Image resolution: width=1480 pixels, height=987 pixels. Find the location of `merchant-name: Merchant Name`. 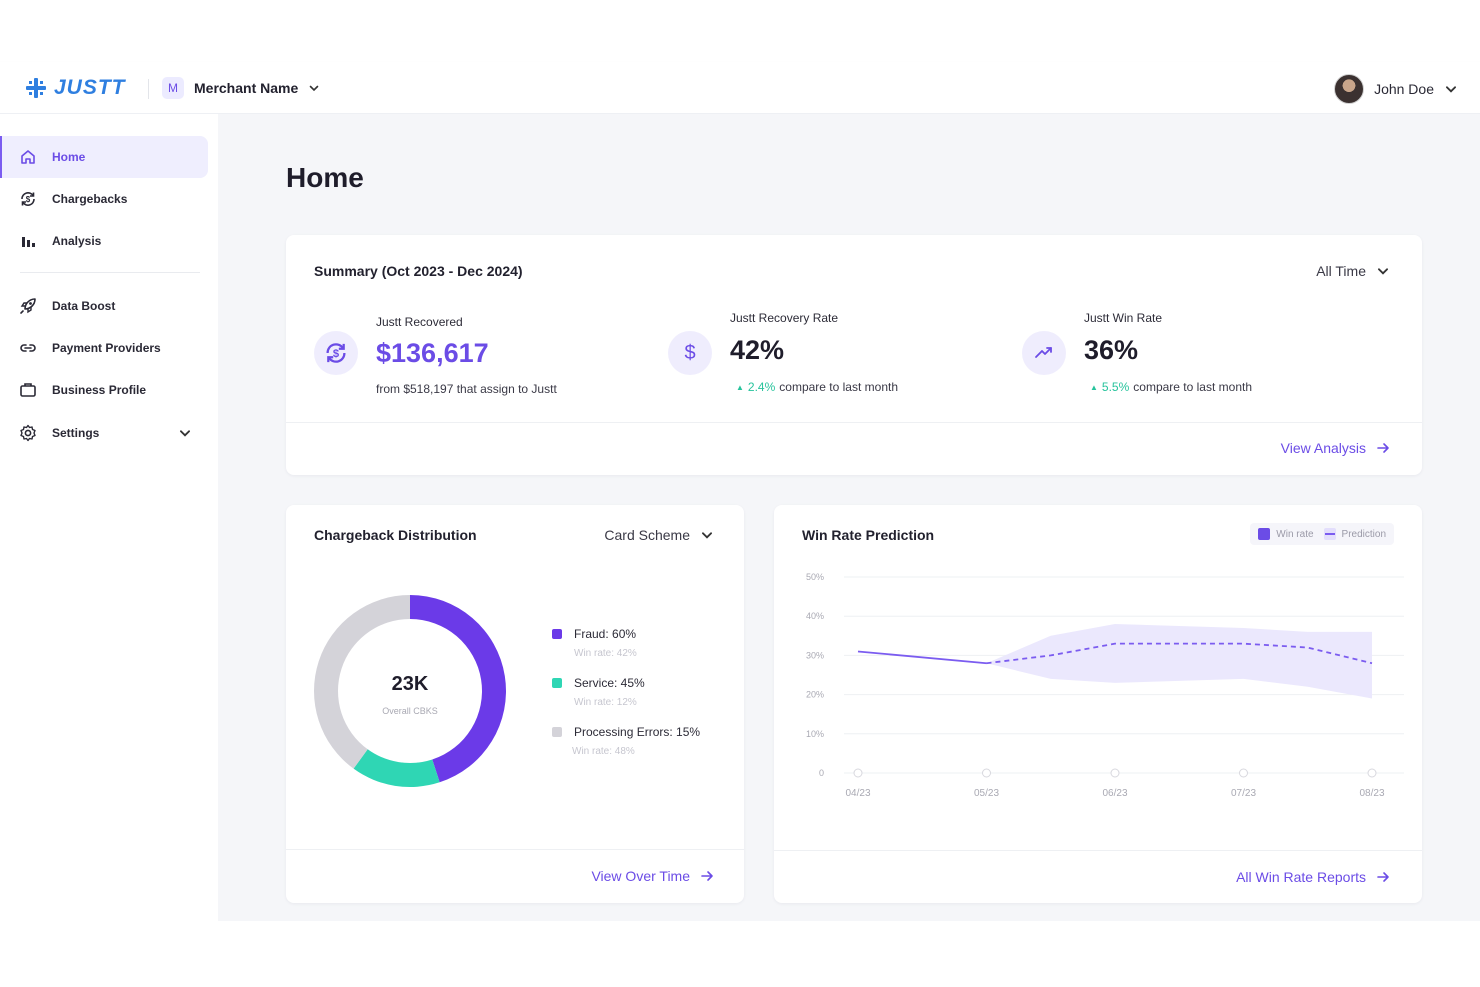

merchant-name: Merchant Name is located at coordinates (246, 88).